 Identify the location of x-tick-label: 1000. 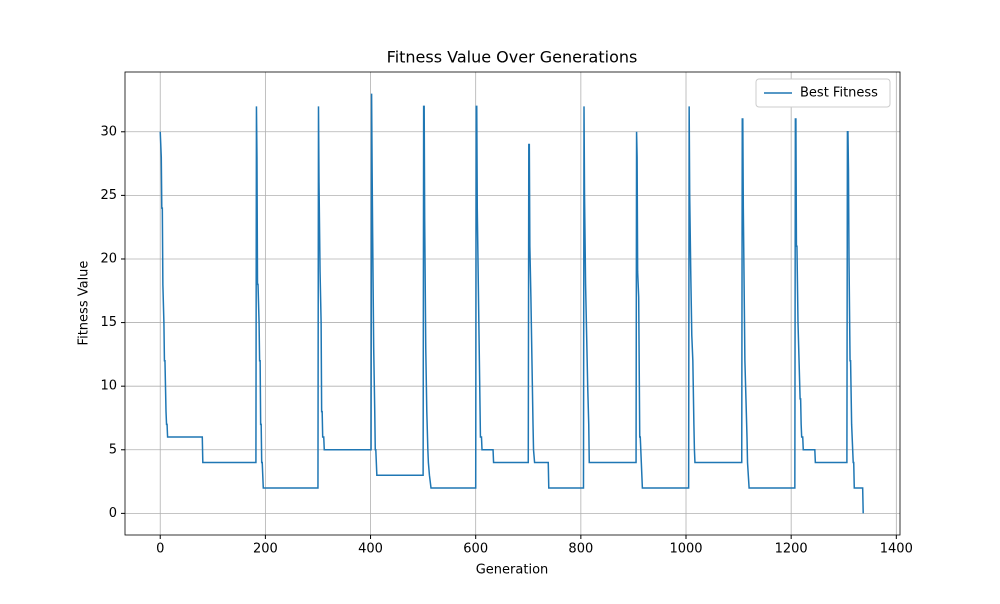
(685, 549).